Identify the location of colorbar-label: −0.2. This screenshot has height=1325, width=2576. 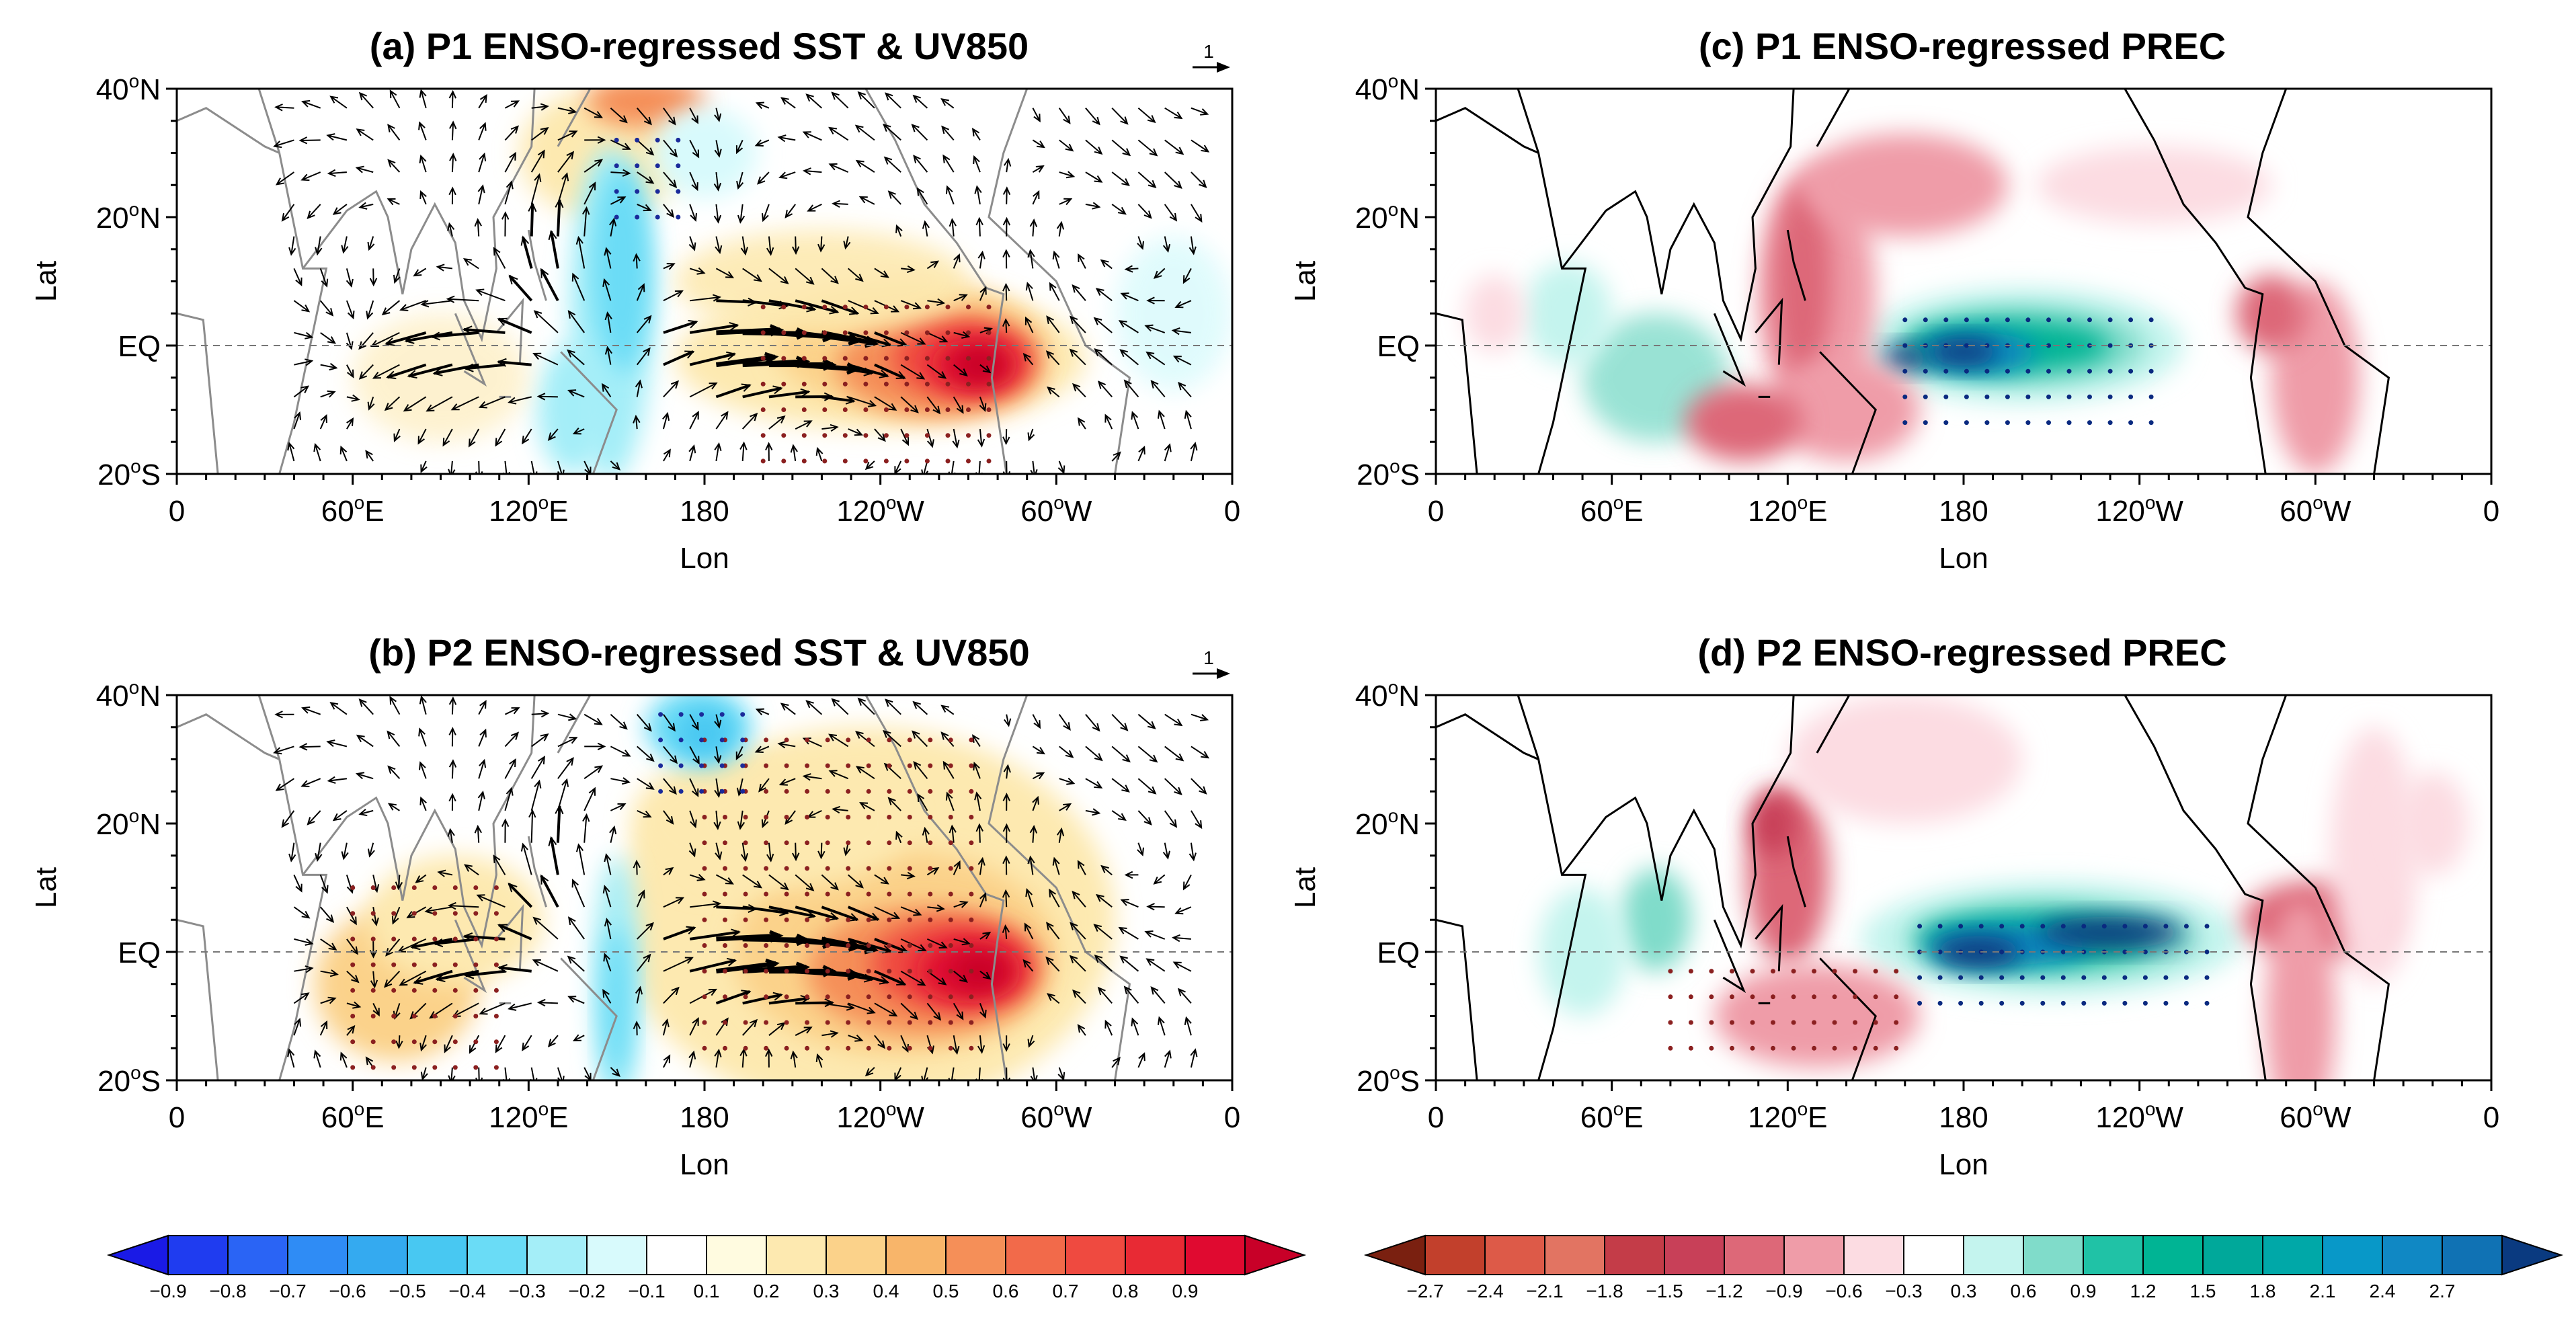
(586, 1291).